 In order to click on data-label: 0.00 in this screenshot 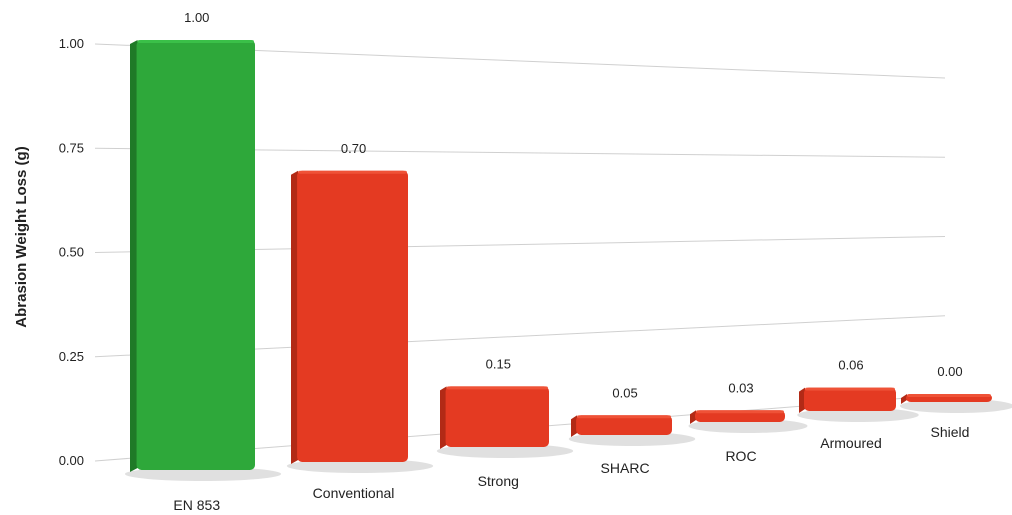, I will do `click(949, 371)`.